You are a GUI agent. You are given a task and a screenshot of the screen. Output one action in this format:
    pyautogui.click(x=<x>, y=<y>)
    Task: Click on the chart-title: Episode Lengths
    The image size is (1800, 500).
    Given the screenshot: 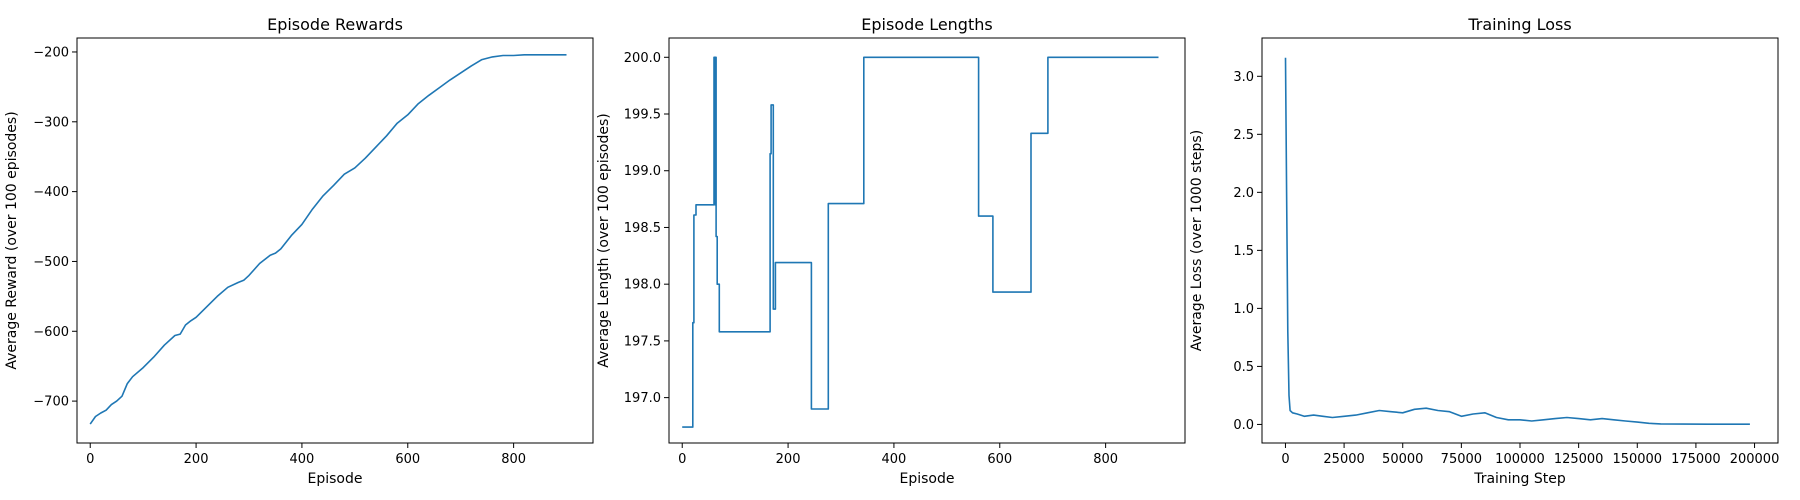 What is the action you would take?
    pyautogui.click(x=926, y=24)
    